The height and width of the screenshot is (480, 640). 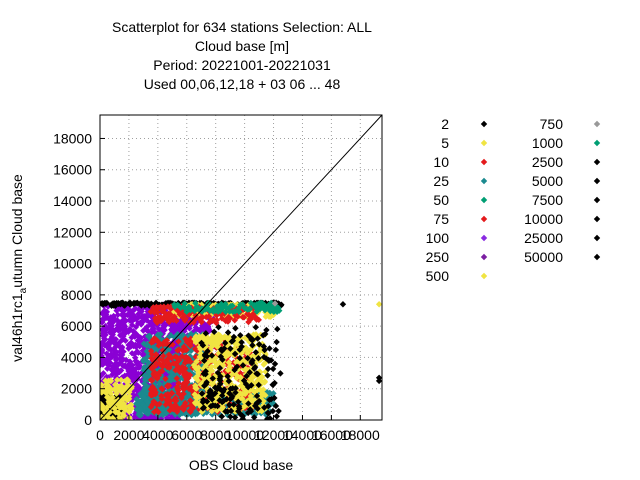 What do you see at coordinates (128, 435) in the screenshot?
I see `x-tick-label: 2000` at bounding box center [128, 435].